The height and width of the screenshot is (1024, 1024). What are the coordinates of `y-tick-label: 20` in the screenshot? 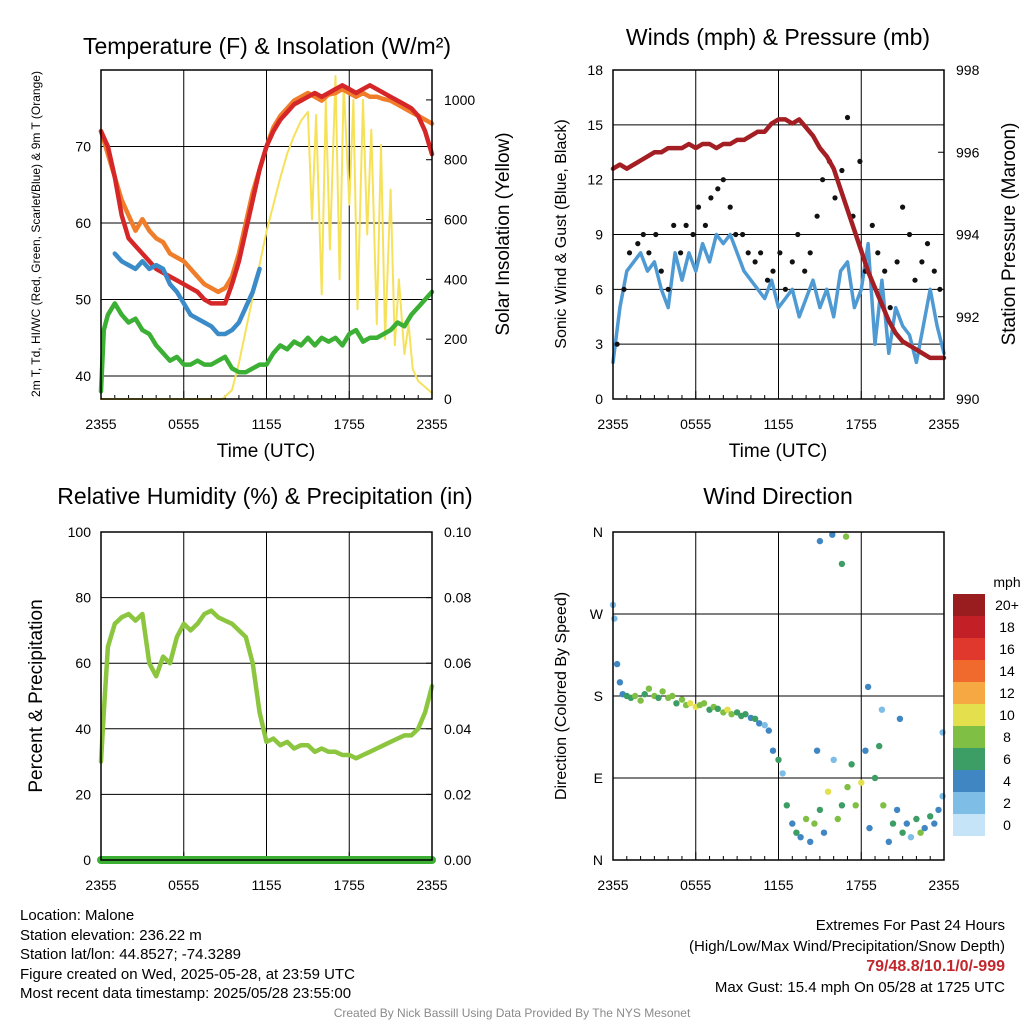 It's located at (83, 794).